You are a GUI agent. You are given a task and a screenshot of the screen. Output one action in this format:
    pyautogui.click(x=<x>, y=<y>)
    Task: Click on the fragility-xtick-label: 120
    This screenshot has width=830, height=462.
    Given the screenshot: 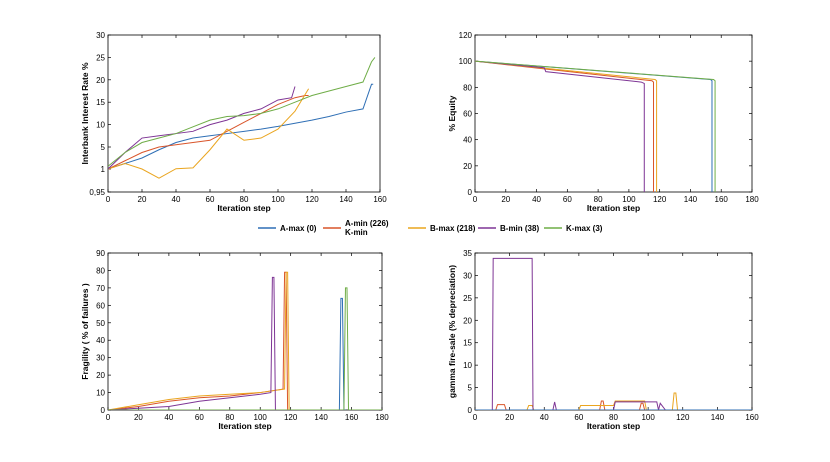 What is the action you would take?
    pyautogui.click(x=291, y=417)
    